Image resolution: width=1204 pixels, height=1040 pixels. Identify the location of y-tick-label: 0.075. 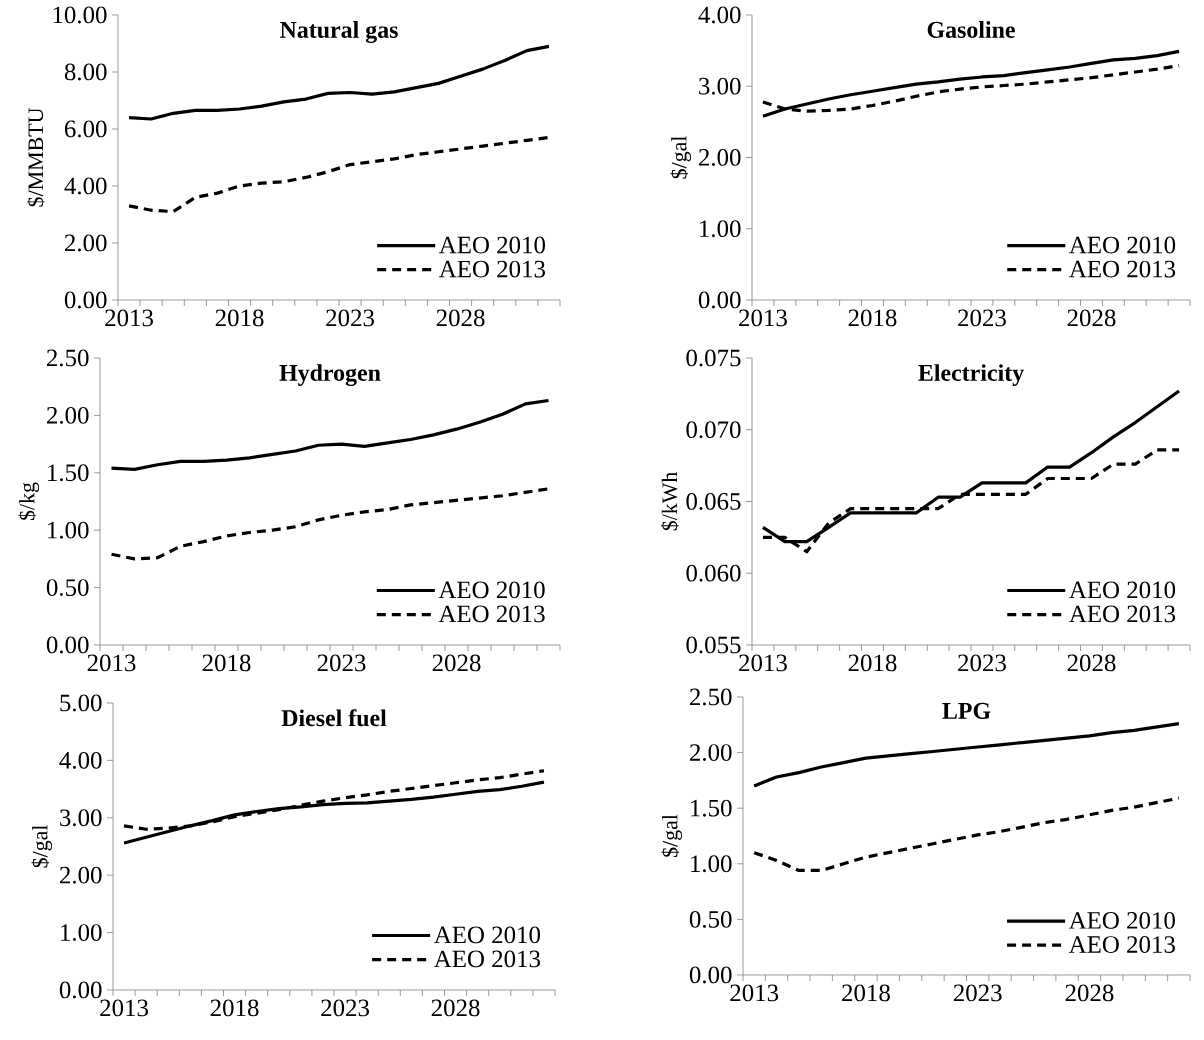
(713, 358).